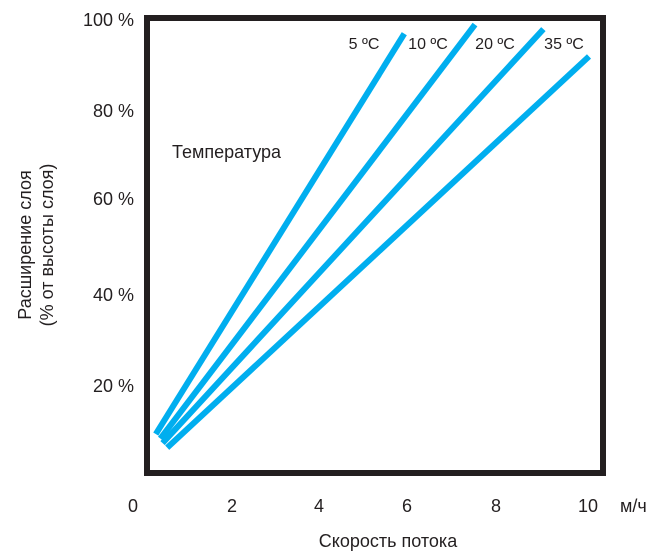  I want to click on y-tick-label: 20 %, so click(113, 386).